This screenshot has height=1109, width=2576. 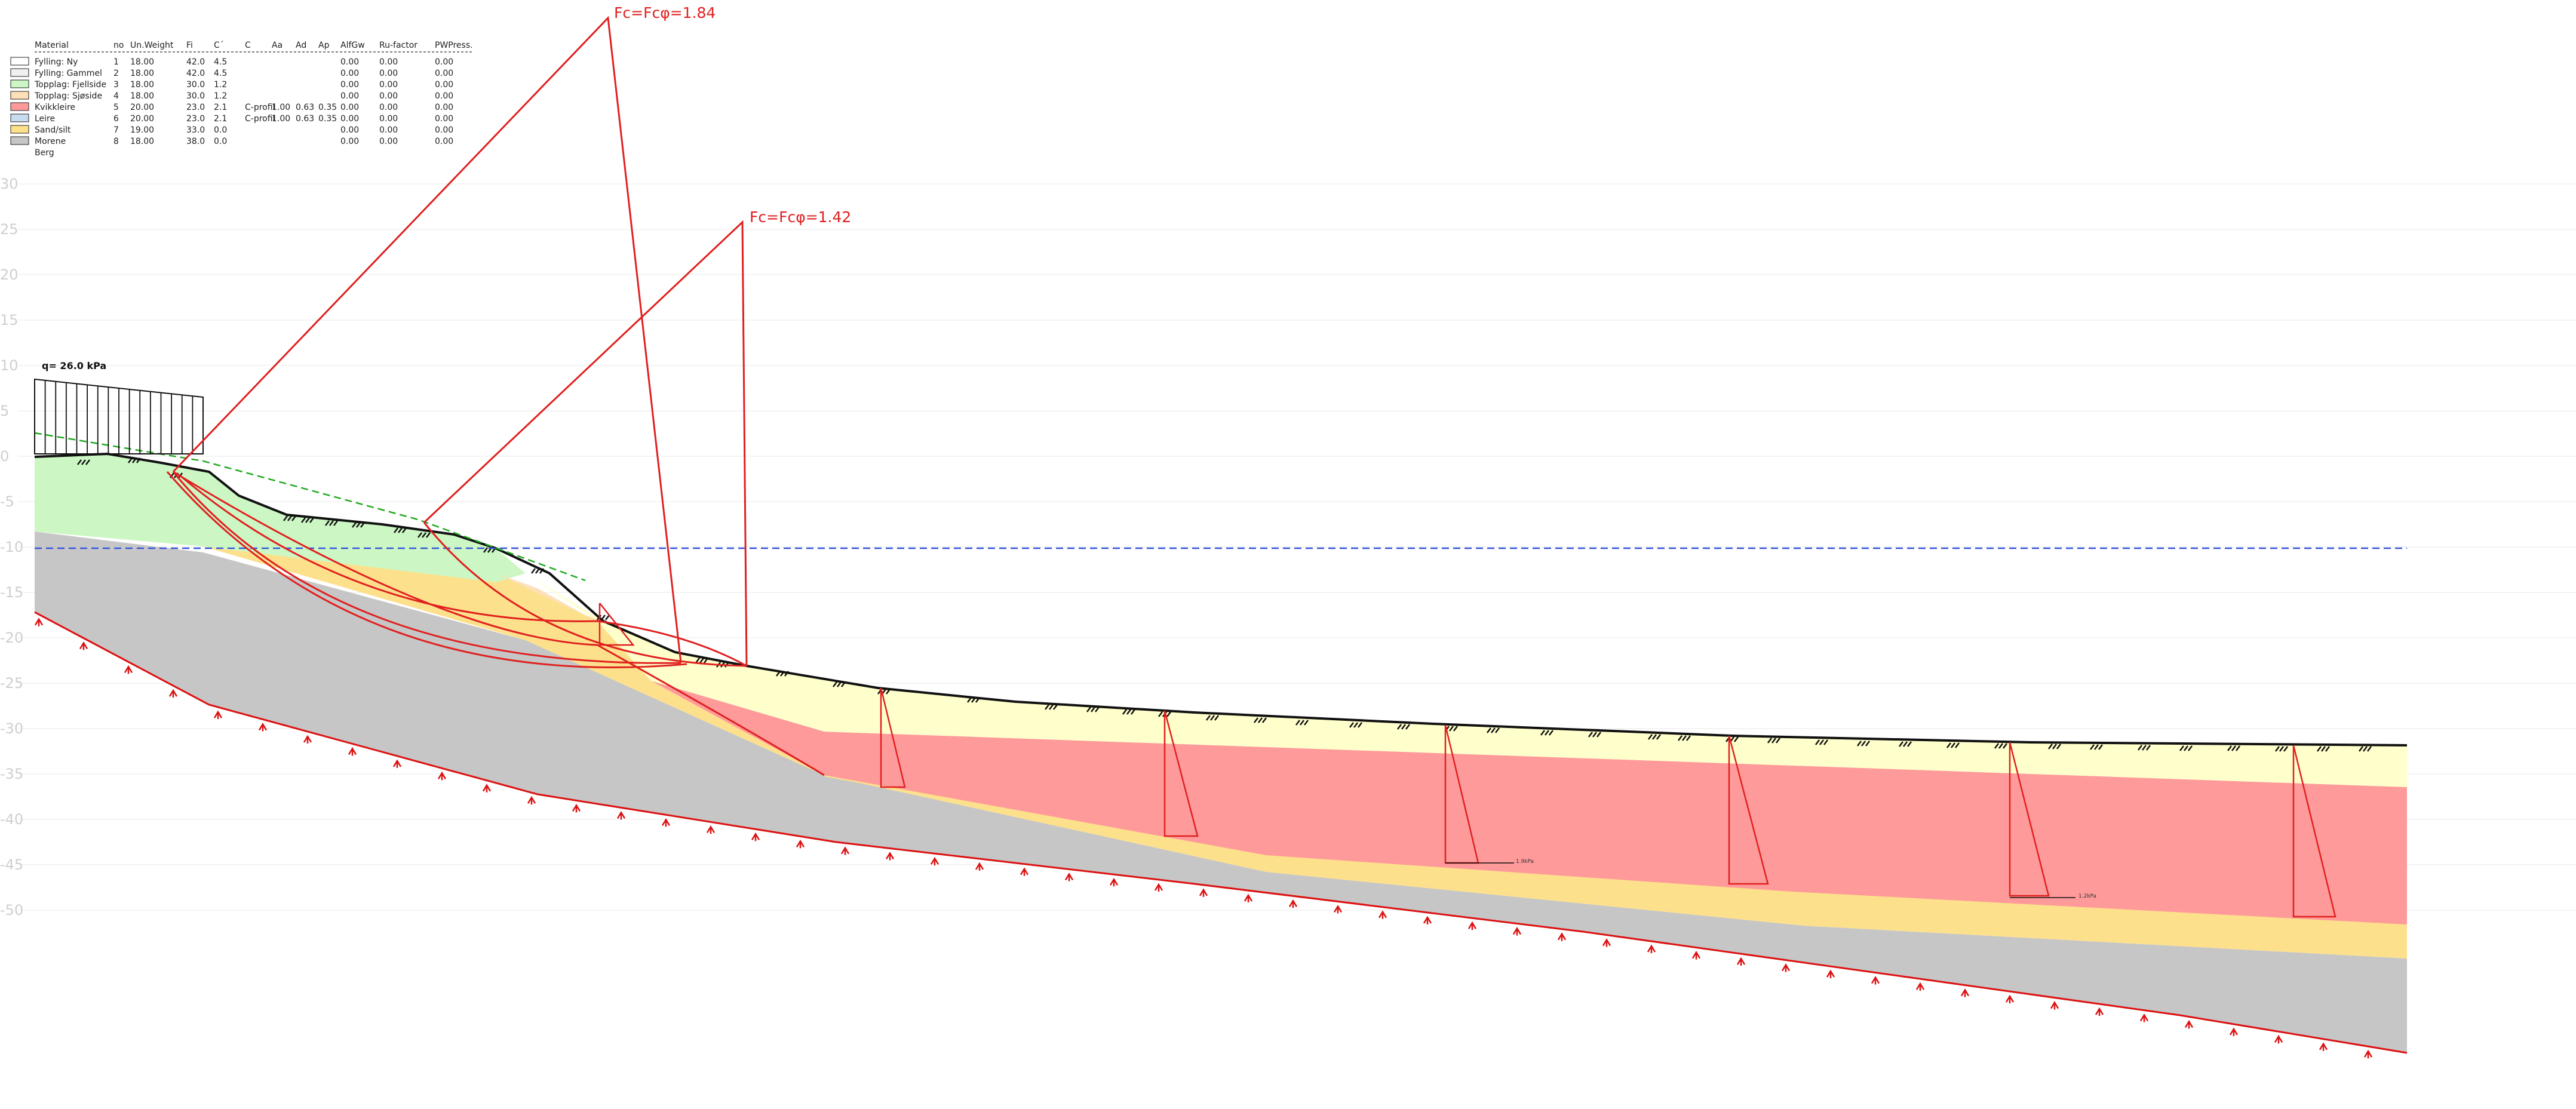 I want to click on legend-header: C, so click(x=248, y=45).